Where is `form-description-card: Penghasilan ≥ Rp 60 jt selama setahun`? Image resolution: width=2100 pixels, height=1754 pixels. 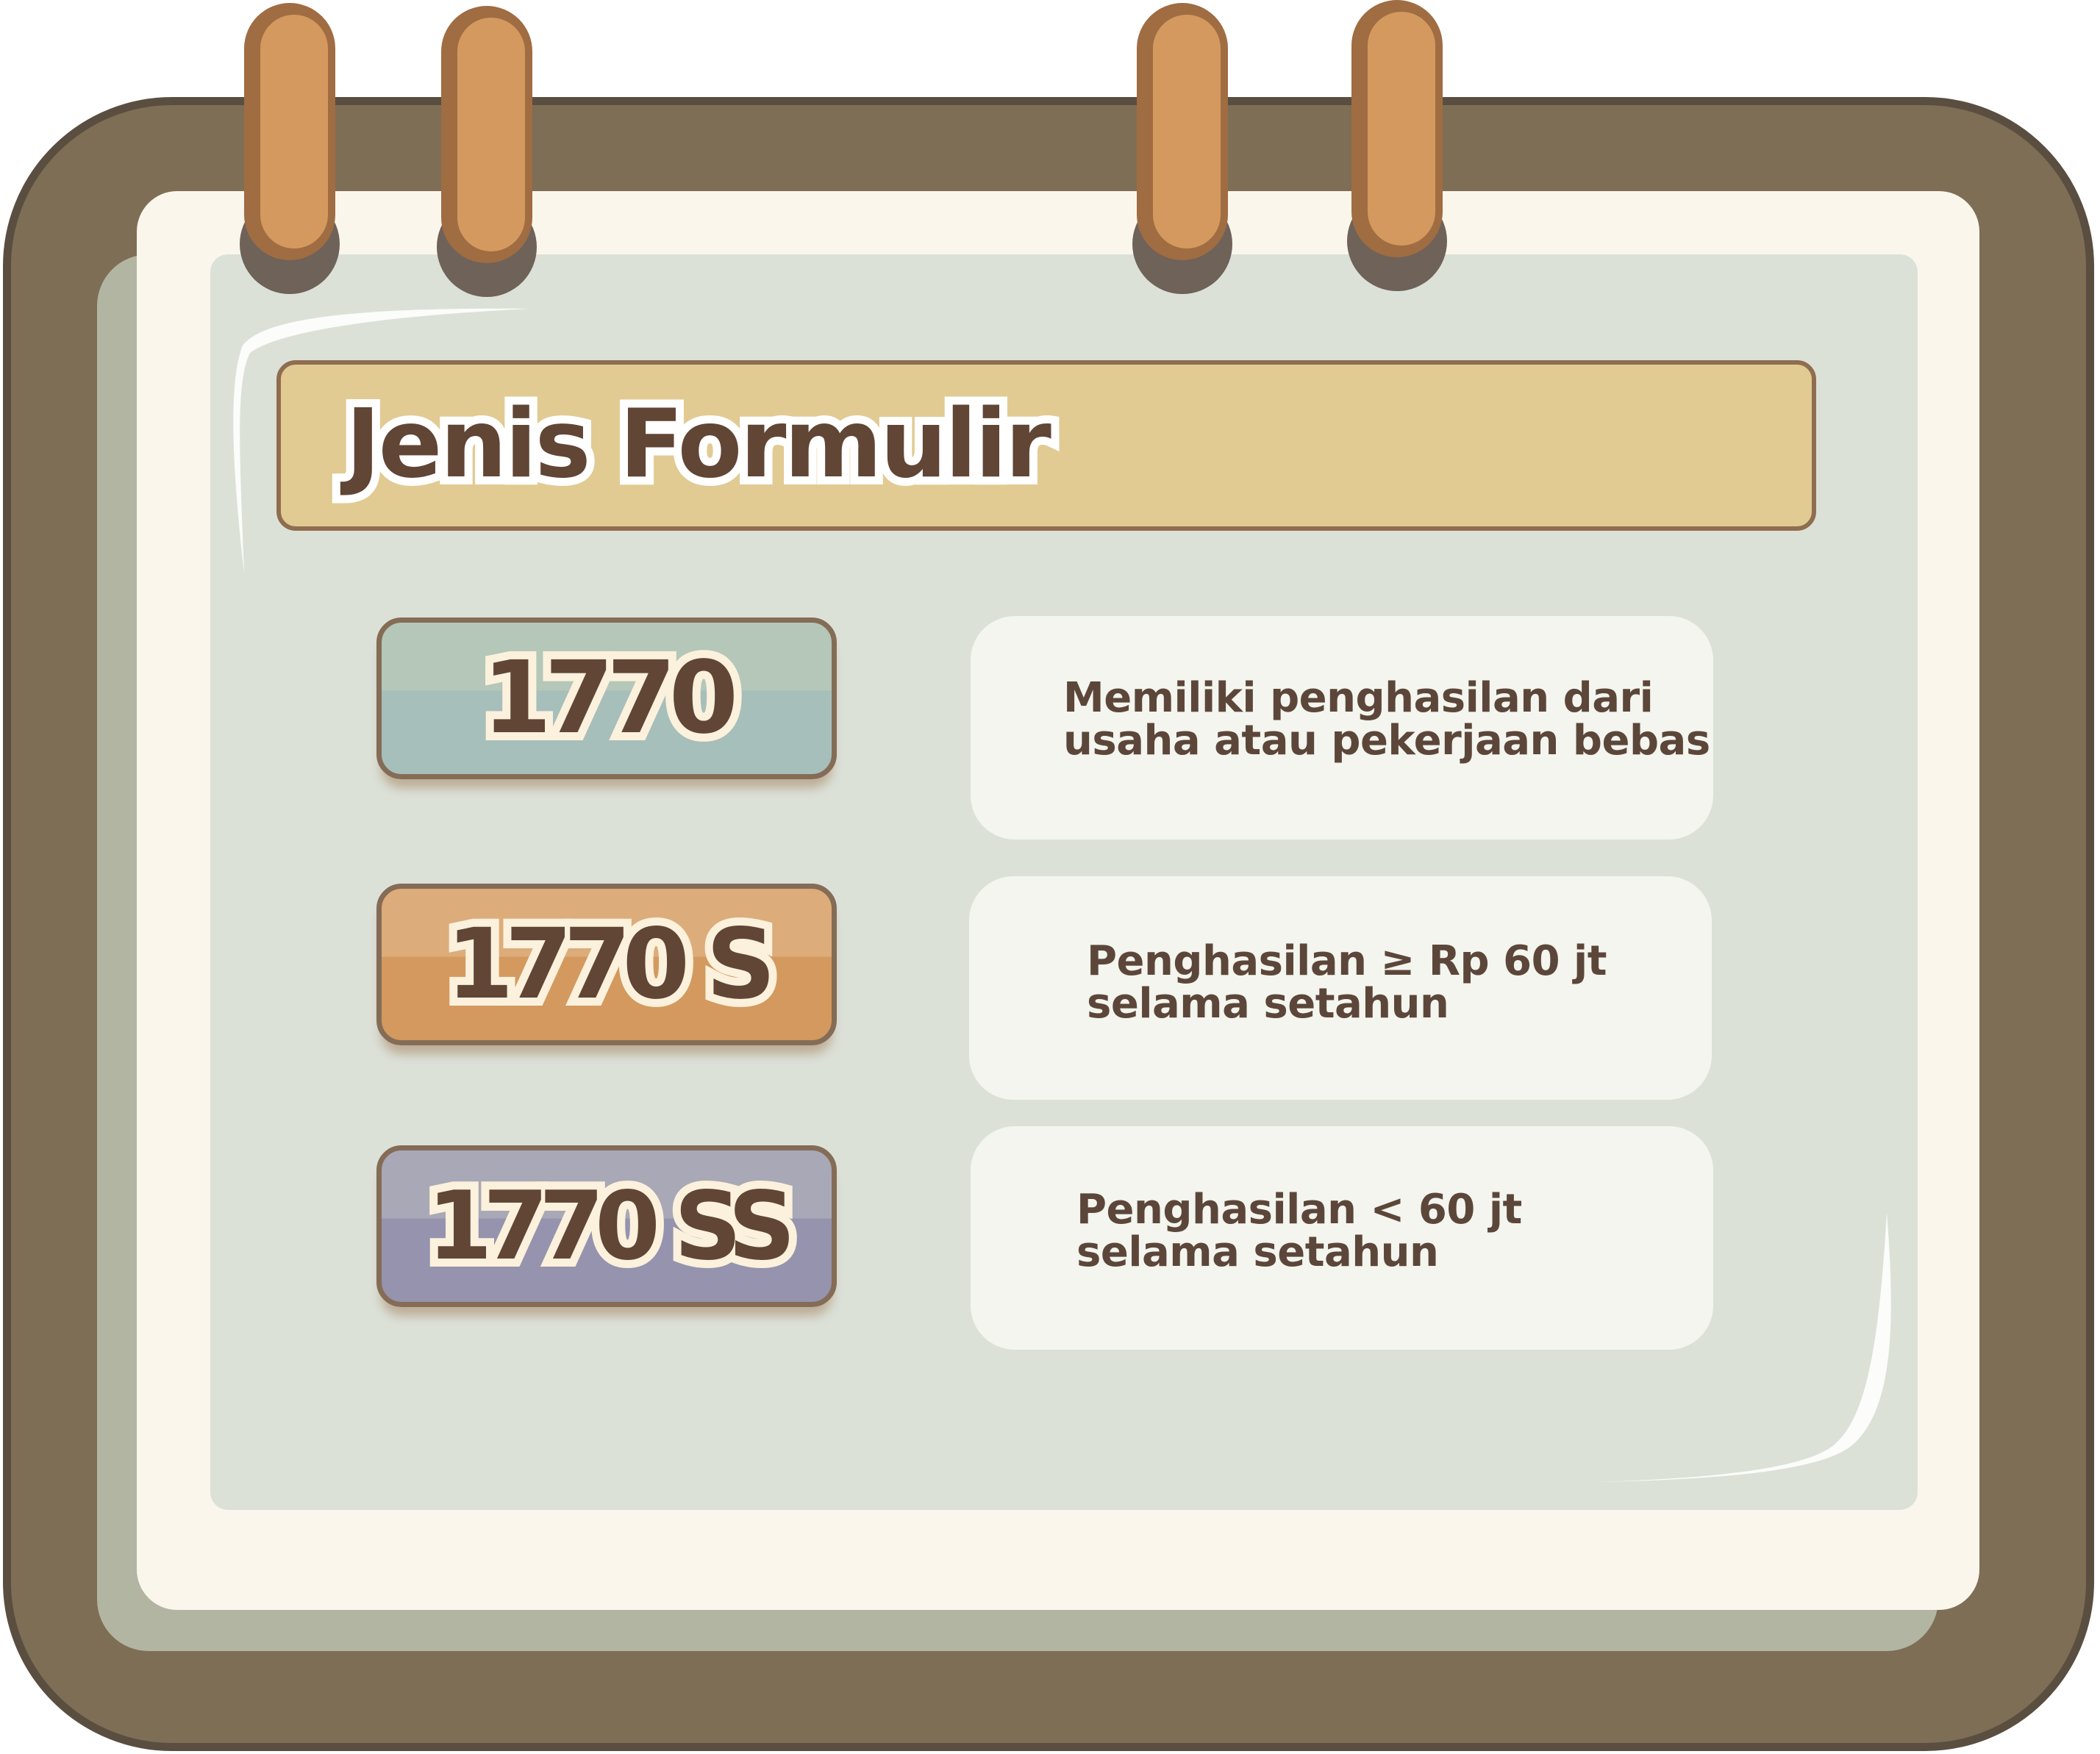
form-description-card: Penghasilan ≥ Rp 60 jt selama setahun is located at coordinates (1341, 988).